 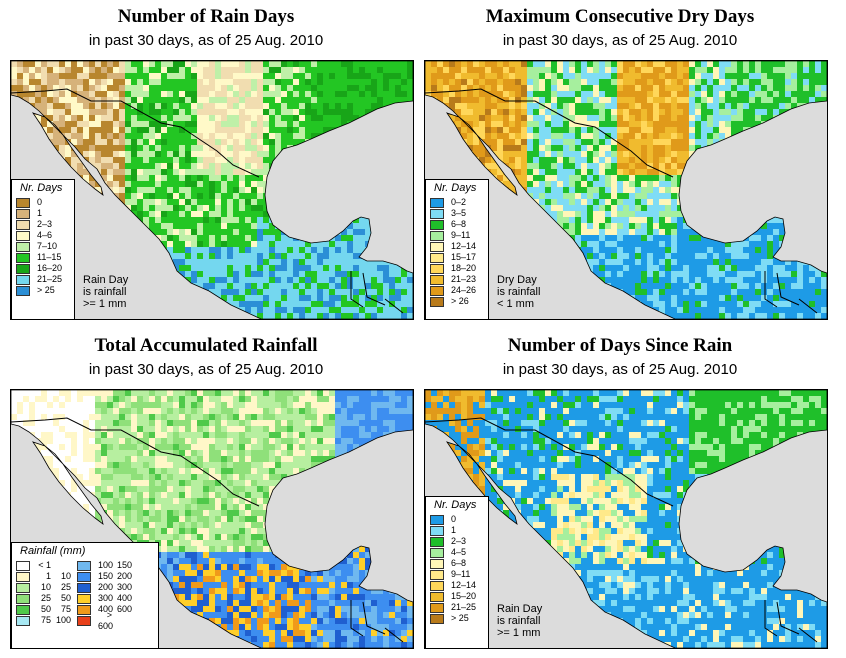 I want to click on legend-item: 24–26, so click(x=459, y=290).